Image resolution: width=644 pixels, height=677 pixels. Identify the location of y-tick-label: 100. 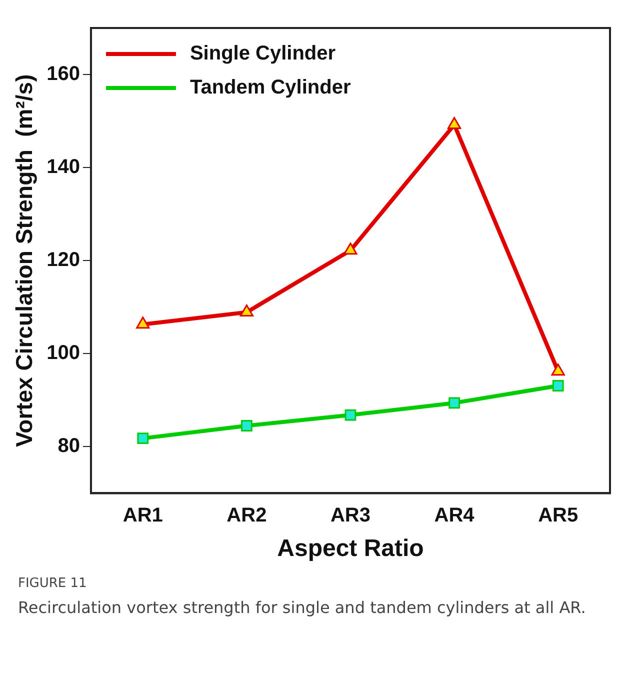
(63, 353).